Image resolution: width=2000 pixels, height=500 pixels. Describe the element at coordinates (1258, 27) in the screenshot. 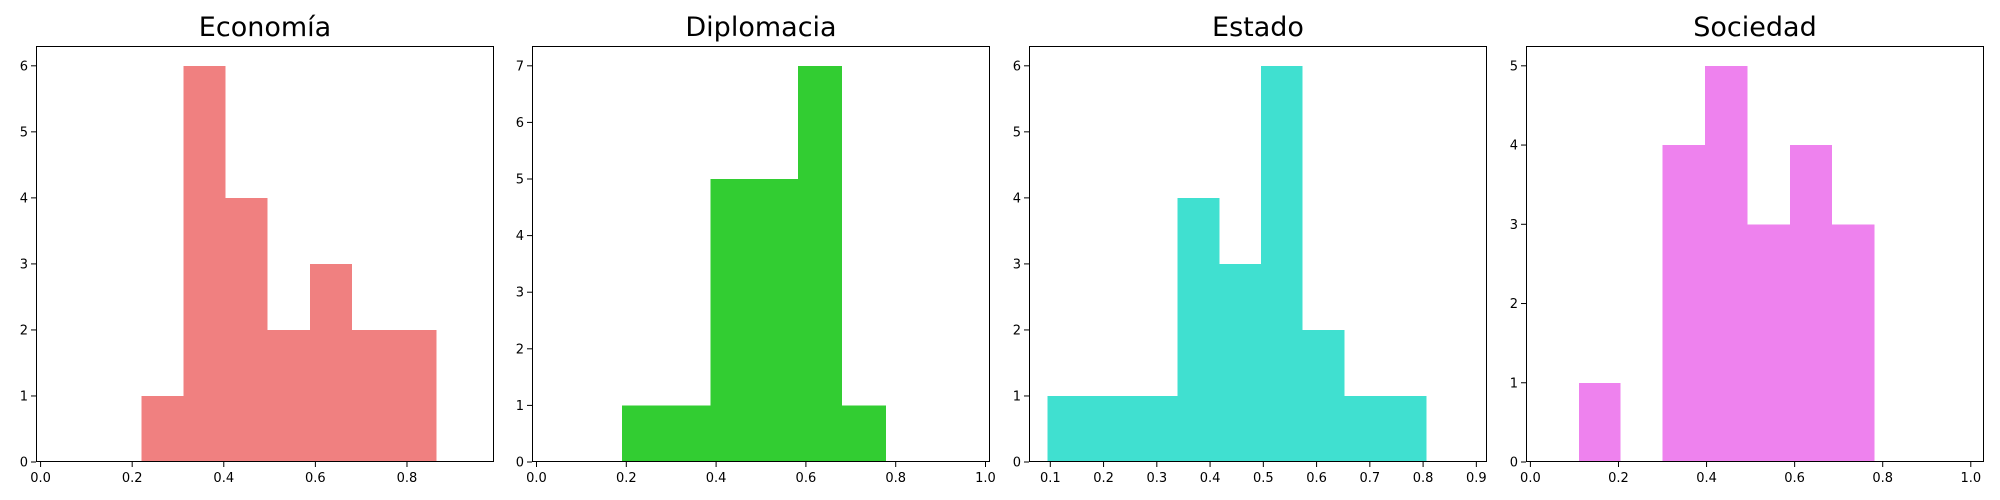

I see `chart-title: Estado` at that location.